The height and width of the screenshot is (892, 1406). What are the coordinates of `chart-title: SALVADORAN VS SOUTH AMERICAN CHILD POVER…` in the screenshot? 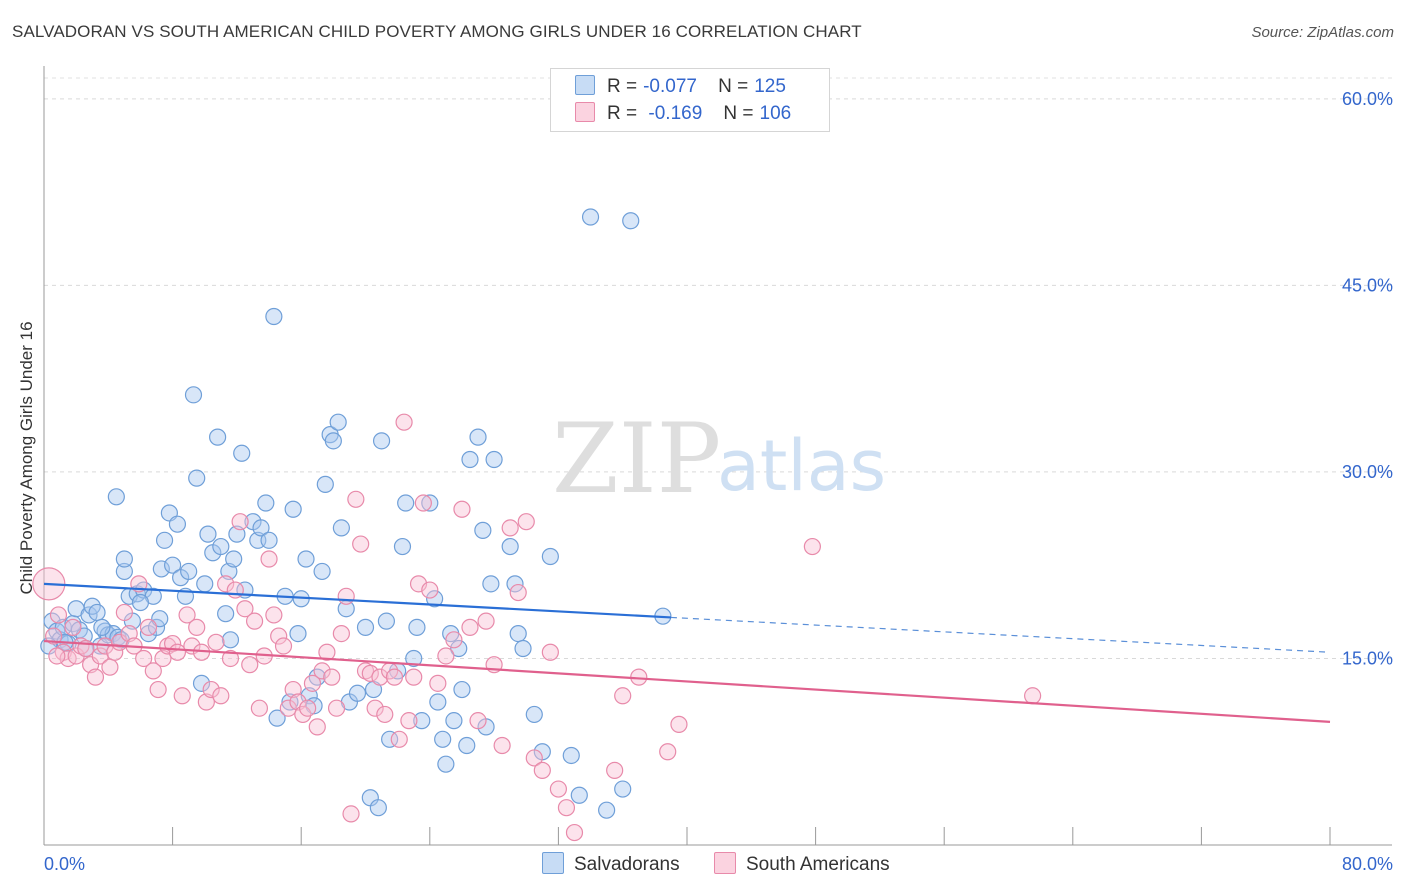 It's located at (437, 31).